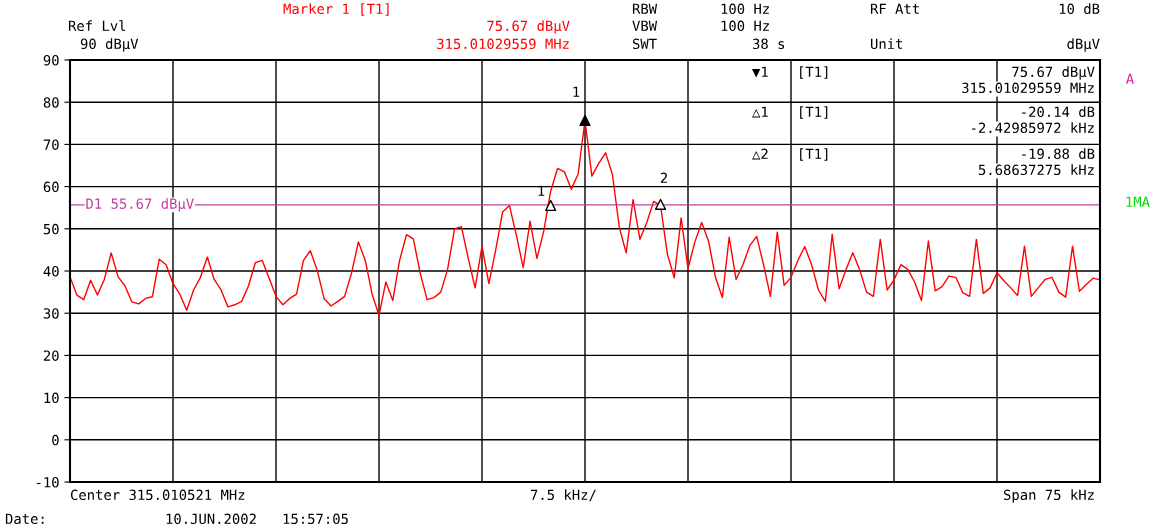 The width and height of the screenshot is (1155, 530). Describe the element at coordinates (336, 9) in the screenshot. I see `text: Marker 1 [T1]` at that location.